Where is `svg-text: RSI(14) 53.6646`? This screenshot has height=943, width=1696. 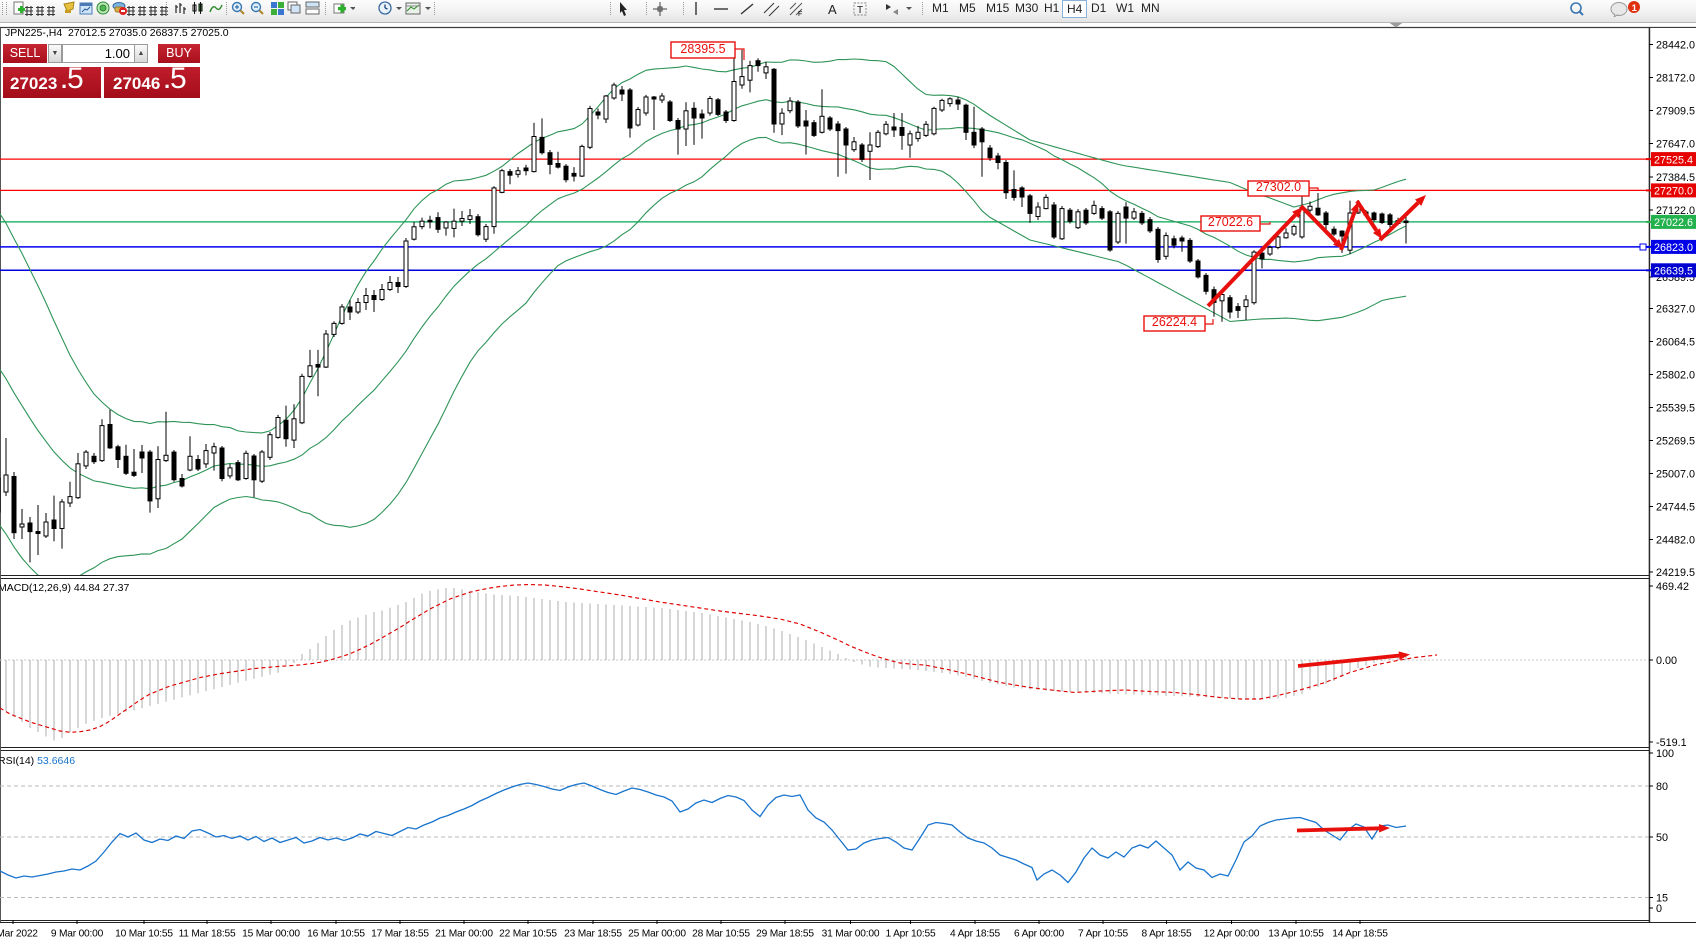 svg-text: RSI(14) 53.6646 is located at coordinates (37, 761).